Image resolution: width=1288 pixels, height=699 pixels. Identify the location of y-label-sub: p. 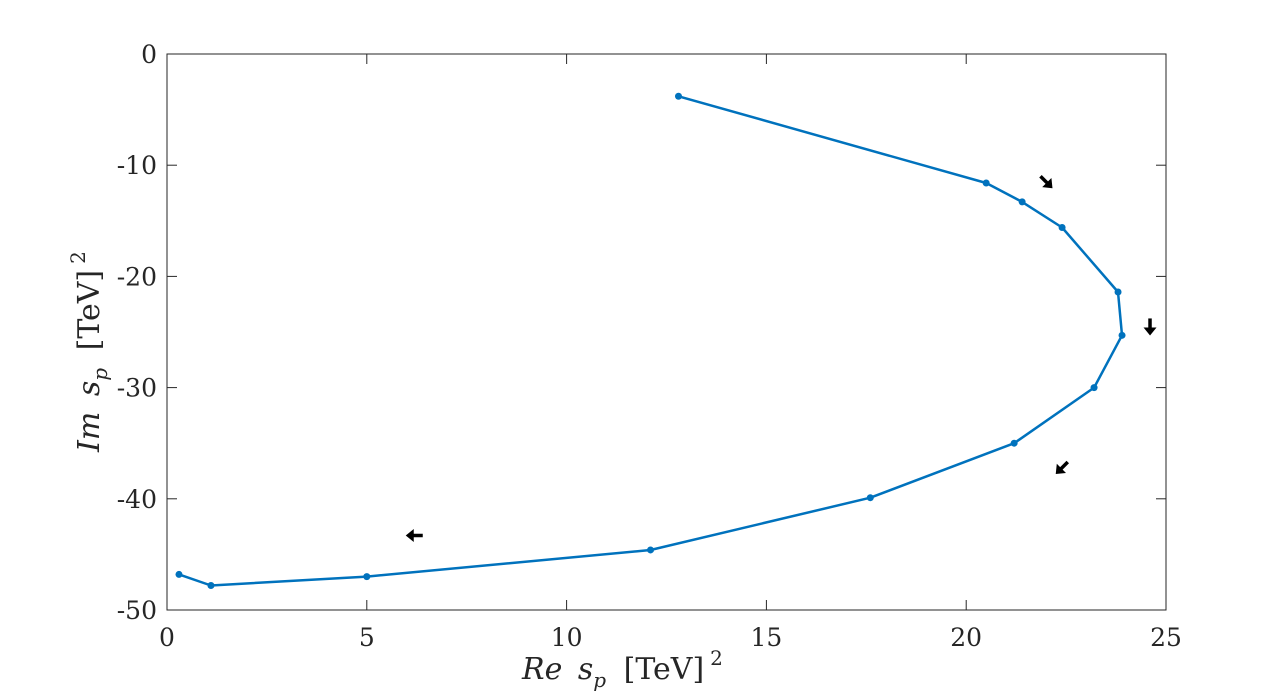
(100, 374).